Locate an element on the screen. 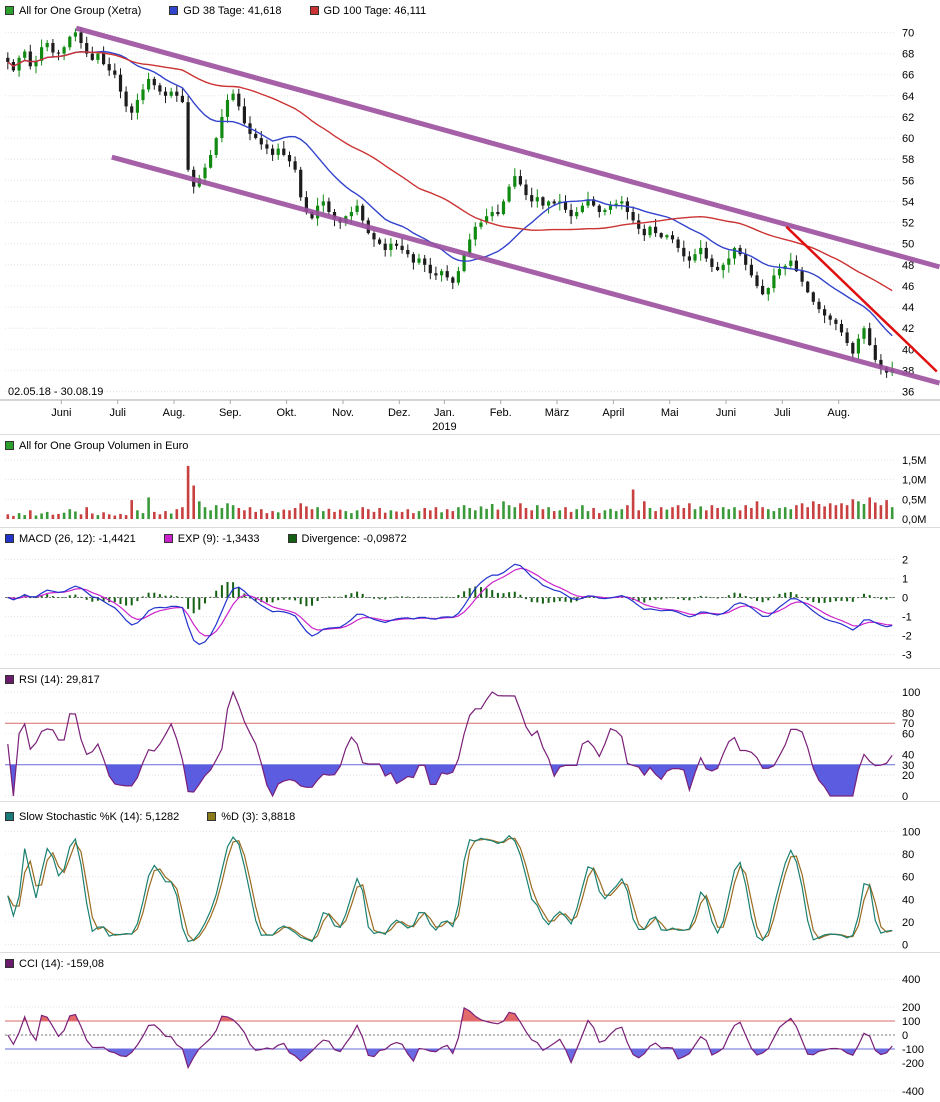  stoch-d-swatch is located at coordinates (212, 816).